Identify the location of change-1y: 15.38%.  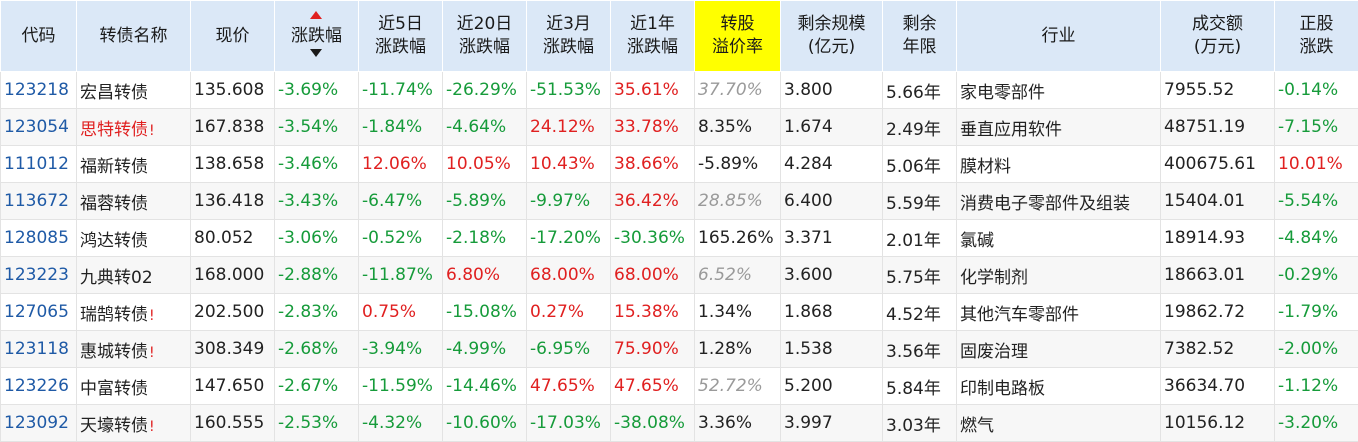
(653, 312).